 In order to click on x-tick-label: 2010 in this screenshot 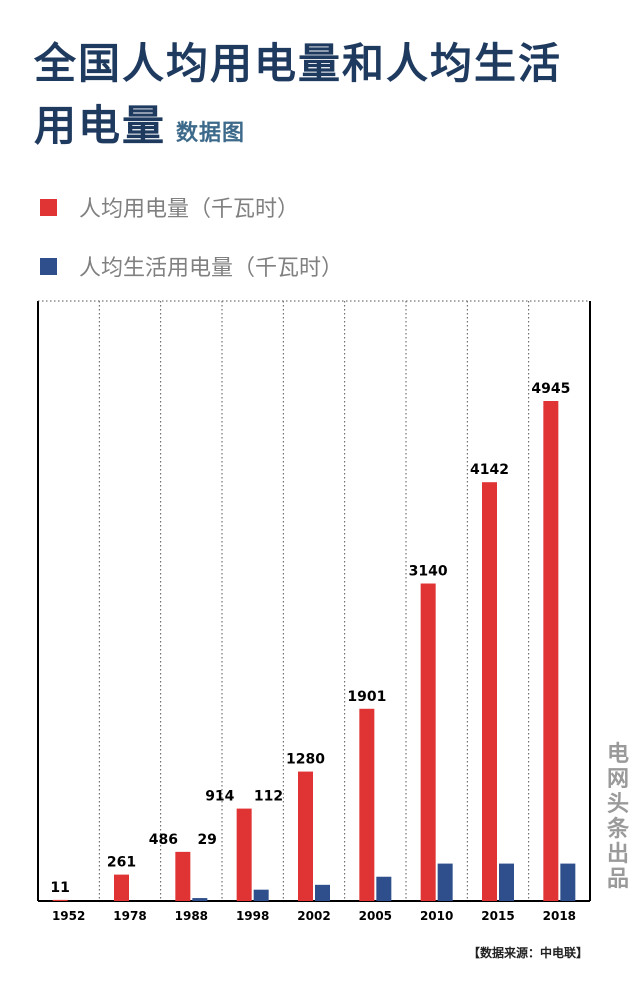, I will do `click(436, 916)`.